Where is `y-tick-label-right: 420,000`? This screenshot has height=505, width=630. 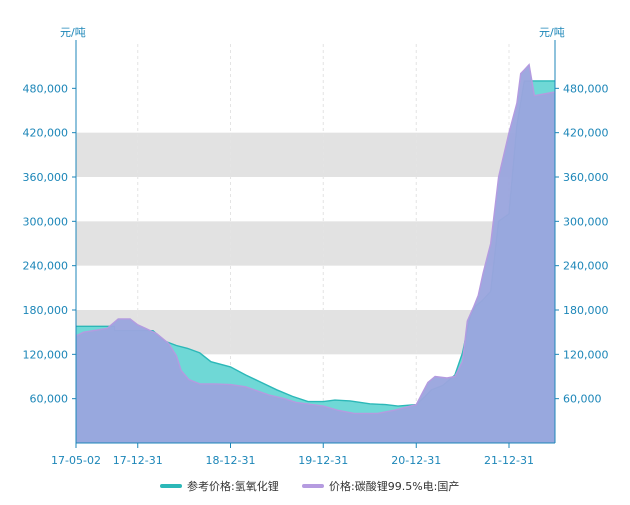 y-tick-label-right: 420,000 is located at coordinates (586, 133).